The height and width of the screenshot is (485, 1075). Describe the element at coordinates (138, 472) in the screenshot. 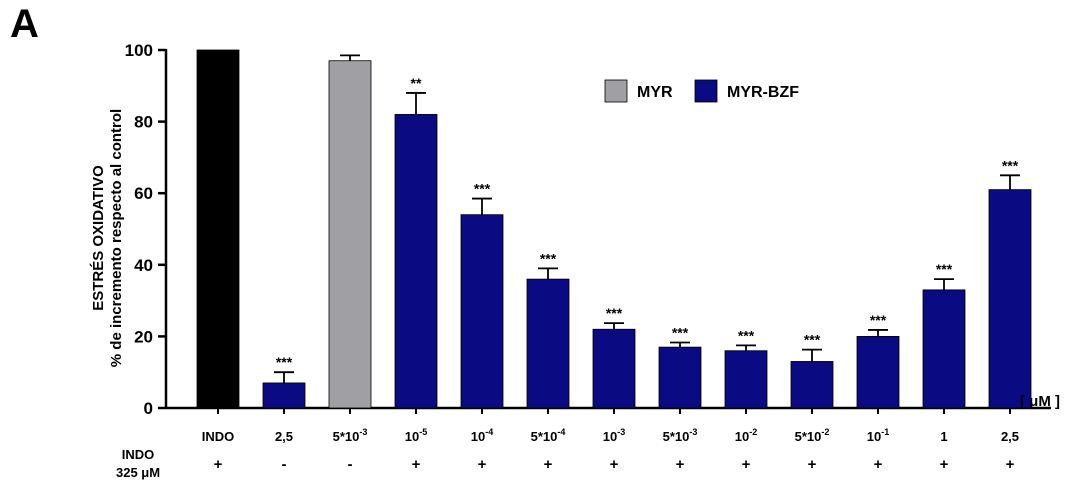

I see `indo-row-label-line2: 325 μM` at that location.